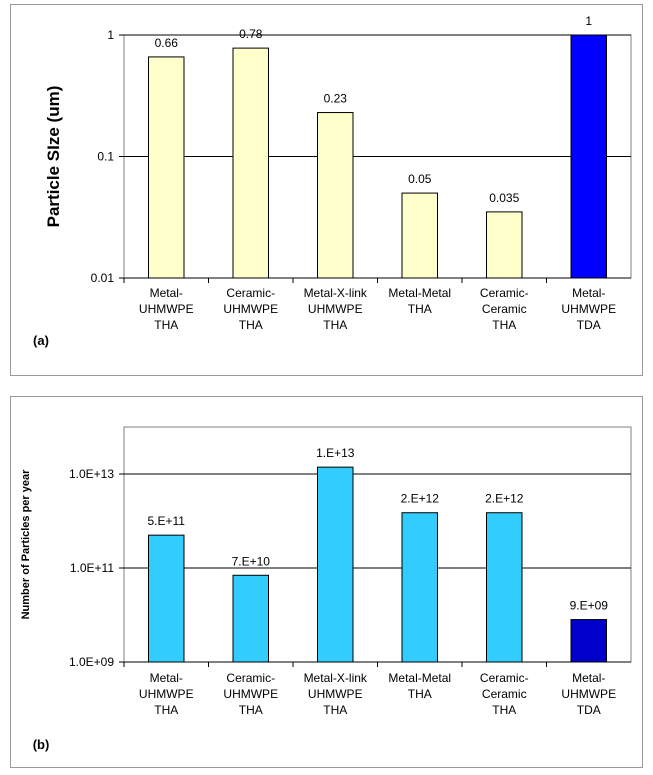  I want to click on y-tick-label: 0.1, so click(105, 157).